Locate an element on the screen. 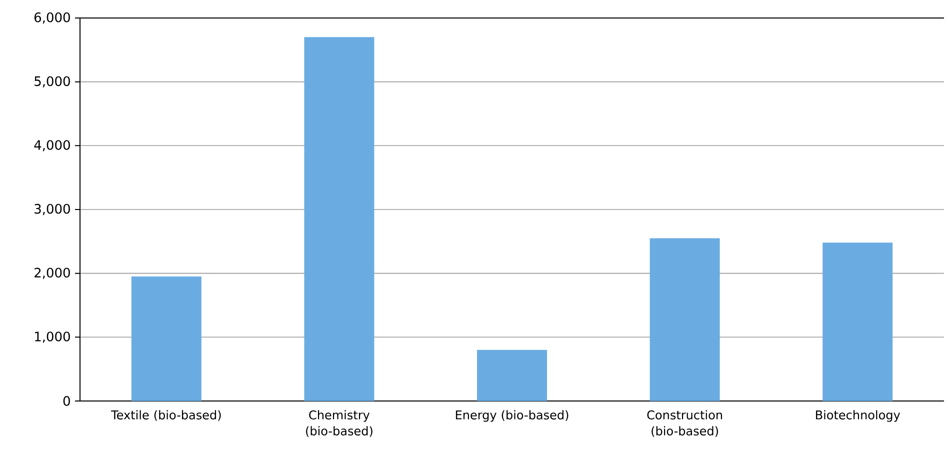  y-tick-label: 0 is located at coordinates (66, 401).